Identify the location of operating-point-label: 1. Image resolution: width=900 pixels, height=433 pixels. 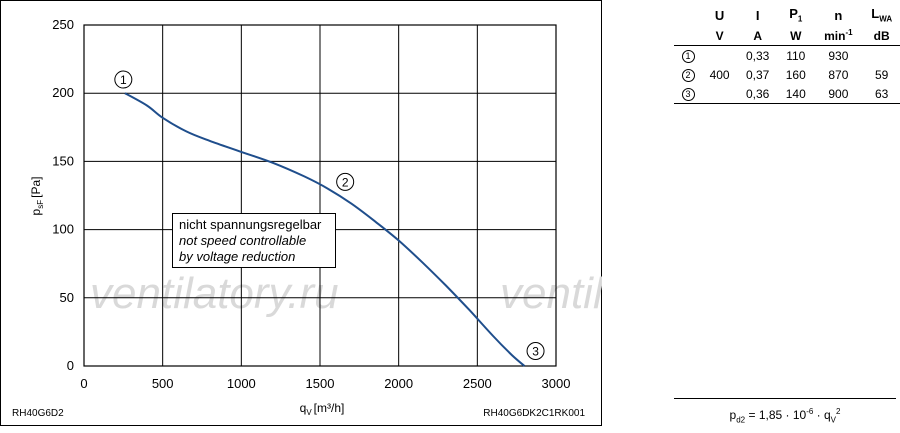
(123, 80).